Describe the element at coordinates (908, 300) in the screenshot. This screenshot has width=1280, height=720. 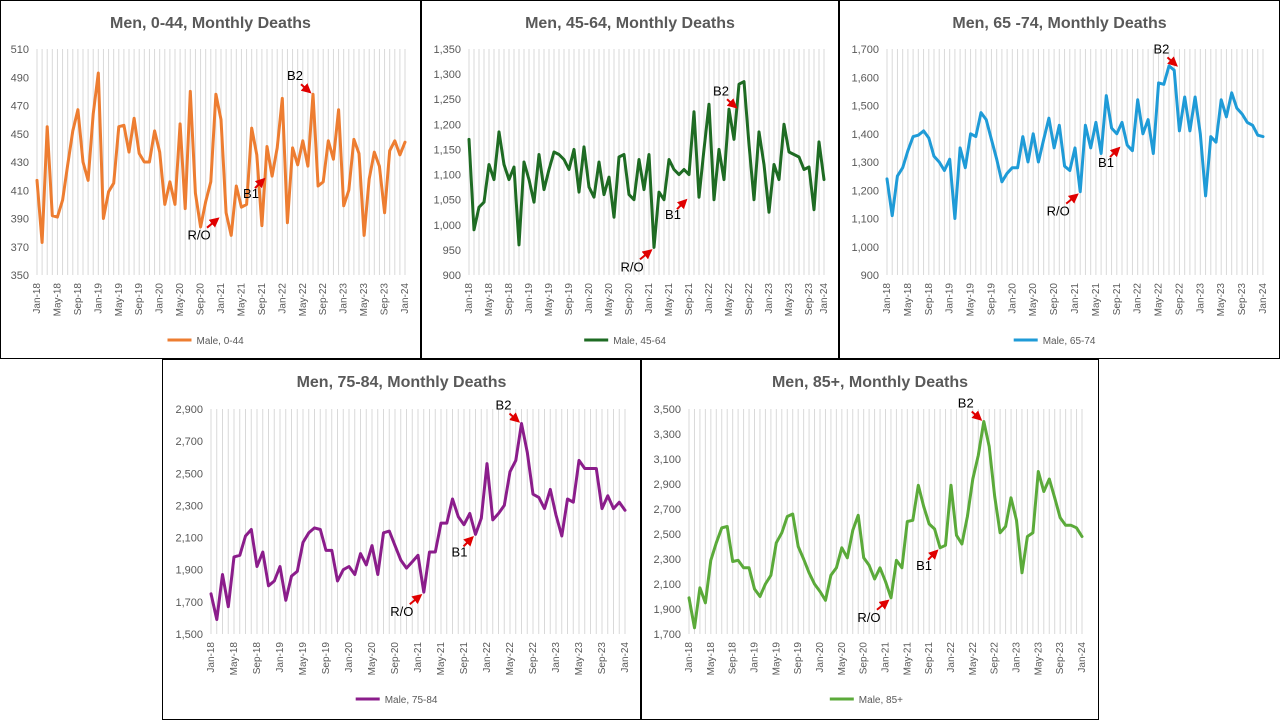
I see `x-tick-label: May-18` at that location.